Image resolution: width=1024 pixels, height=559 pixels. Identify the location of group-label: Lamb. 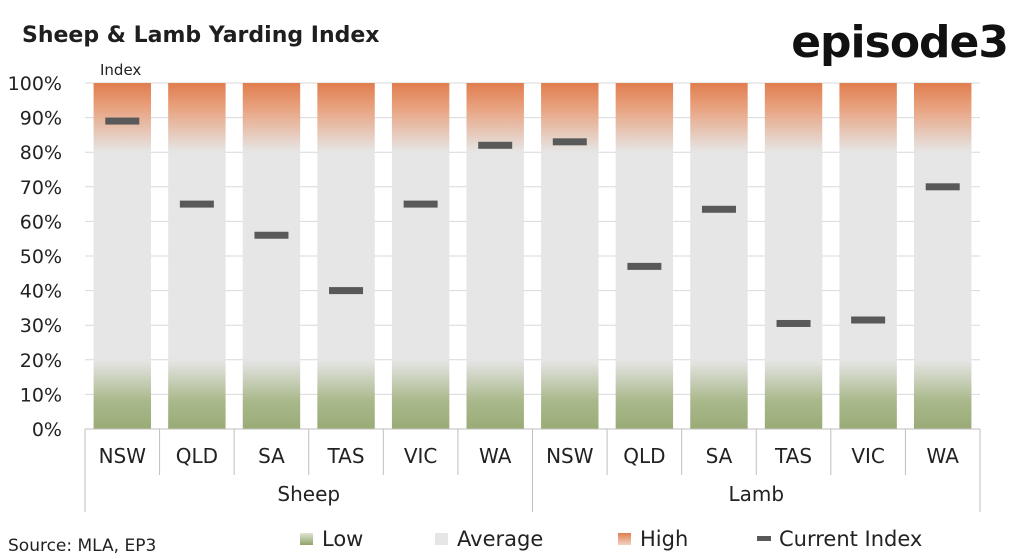
(756, 494).